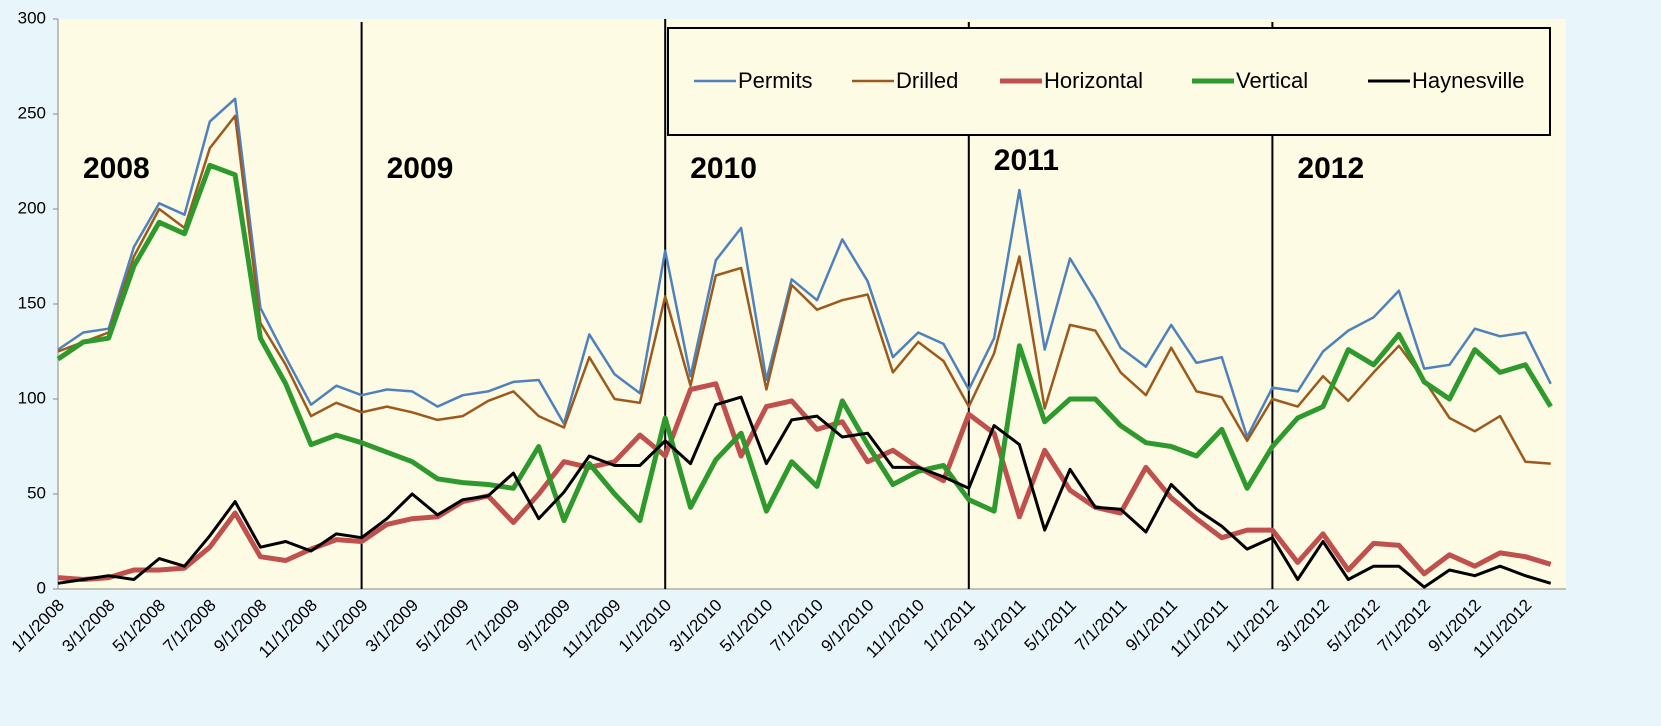 The width and height of the screenshot is (1661, 726). What do you see at coordinates (190, 626) in the screenshot?
I see `x-tick-label: 7/1/2008` at bounding box center [190, 626].